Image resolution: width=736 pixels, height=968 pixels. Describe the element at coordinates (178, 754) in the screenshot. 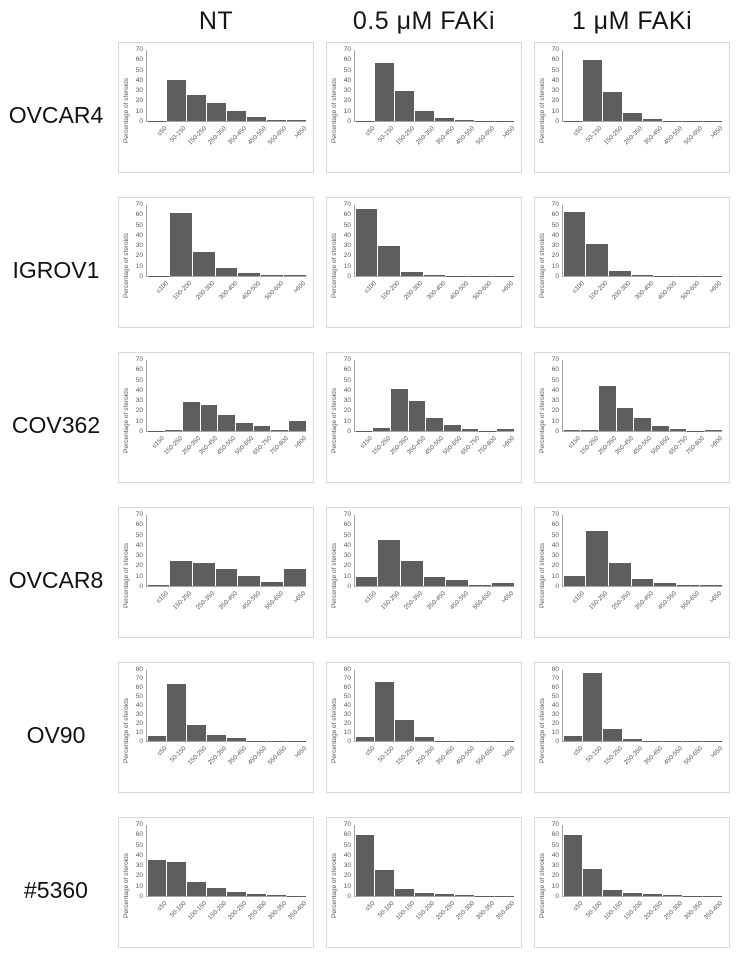

I see `x-tick-label: 50-150` at that location.